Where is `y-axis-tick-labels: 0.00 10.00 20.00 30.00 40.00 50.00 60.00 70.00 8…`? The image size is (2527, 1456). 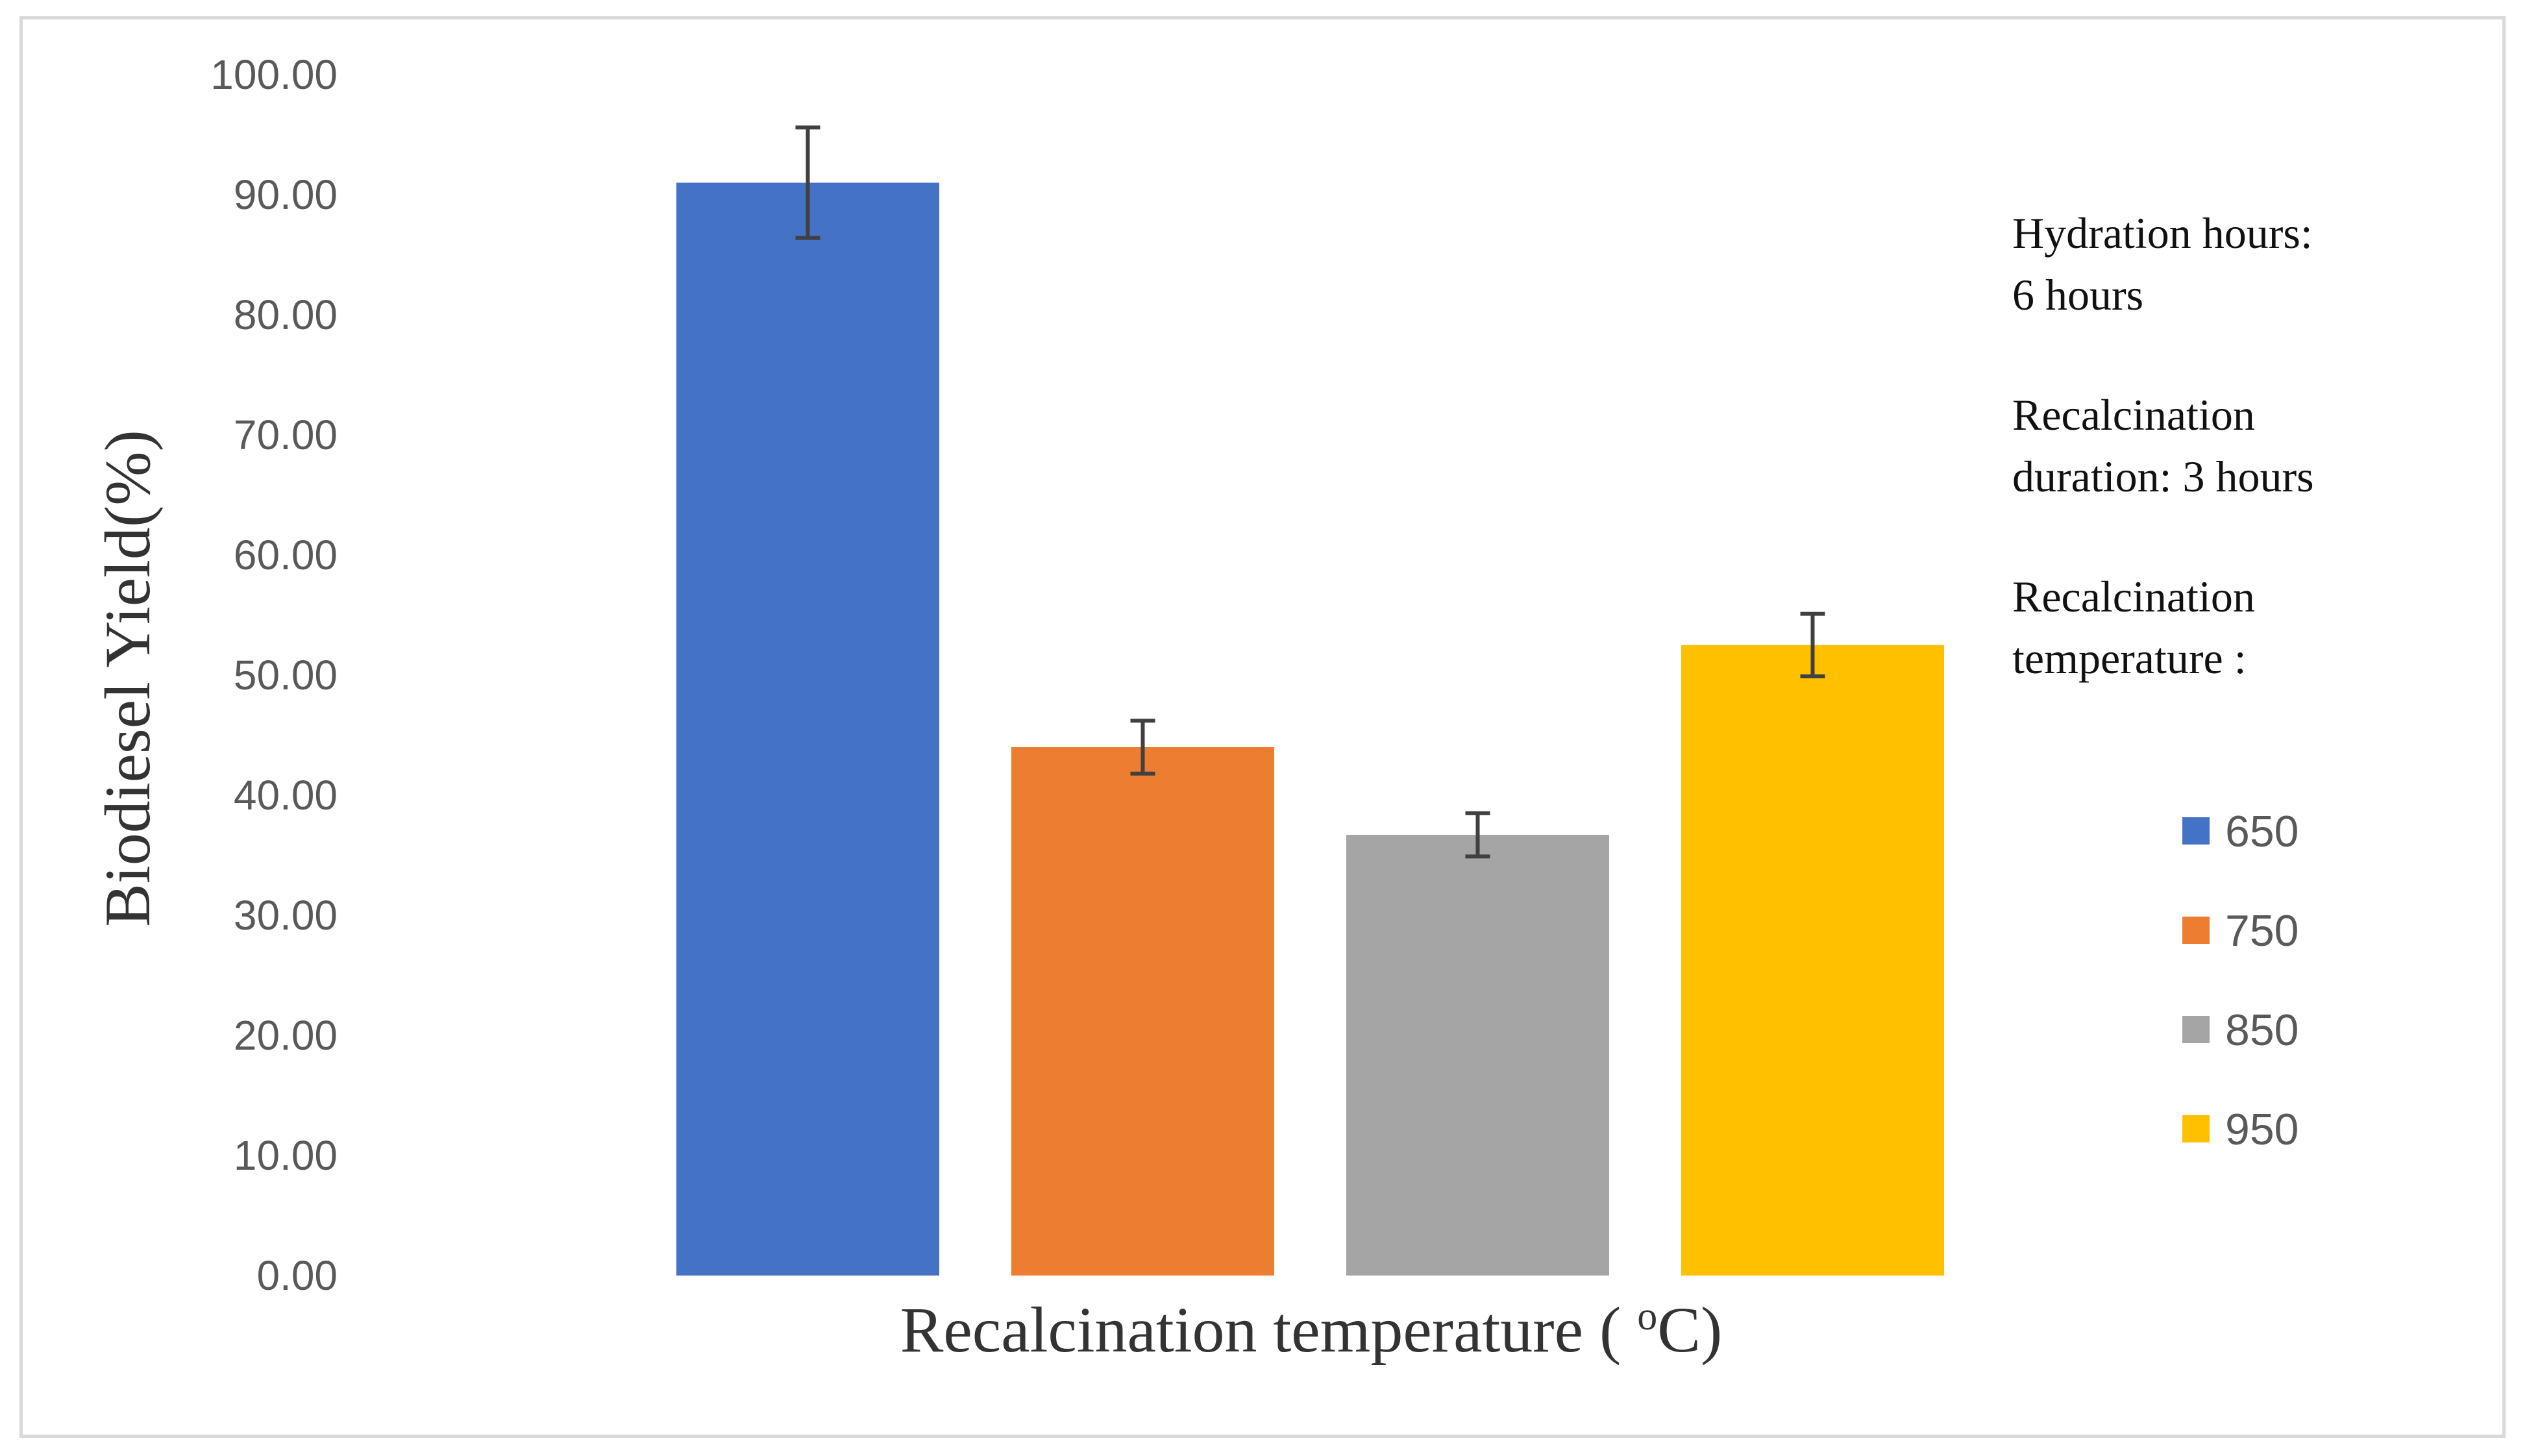 y-axis-tick-labels: 0.00 10.00 20.00 30.00 40.00 50.00 60.00 70.00 8… is located at coordinates (274, 675).